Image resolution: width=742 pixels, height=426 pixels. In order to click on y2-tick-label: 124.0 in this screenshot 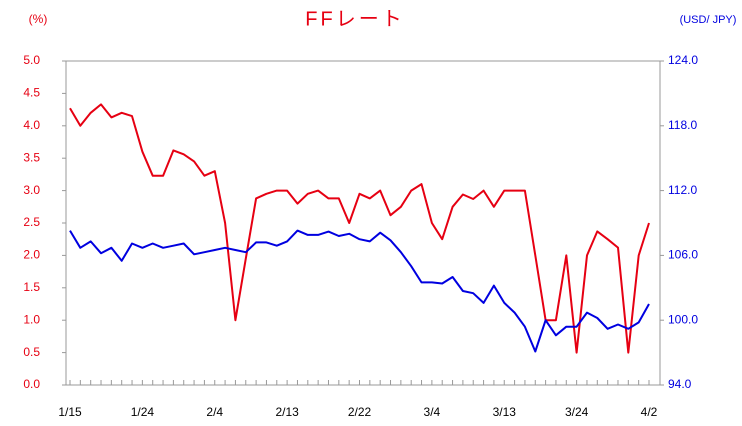, I will do `click(683, 60)`.